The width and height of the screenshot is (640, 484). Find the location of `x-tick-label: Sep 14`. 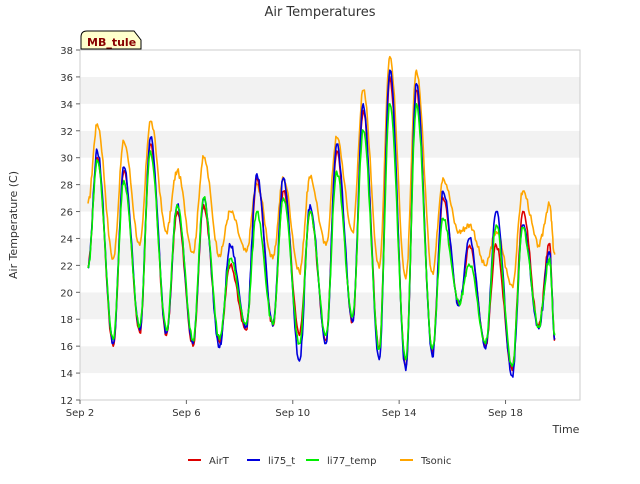

x-tick-label: Sep 14 is located at coordinates (399, 413).